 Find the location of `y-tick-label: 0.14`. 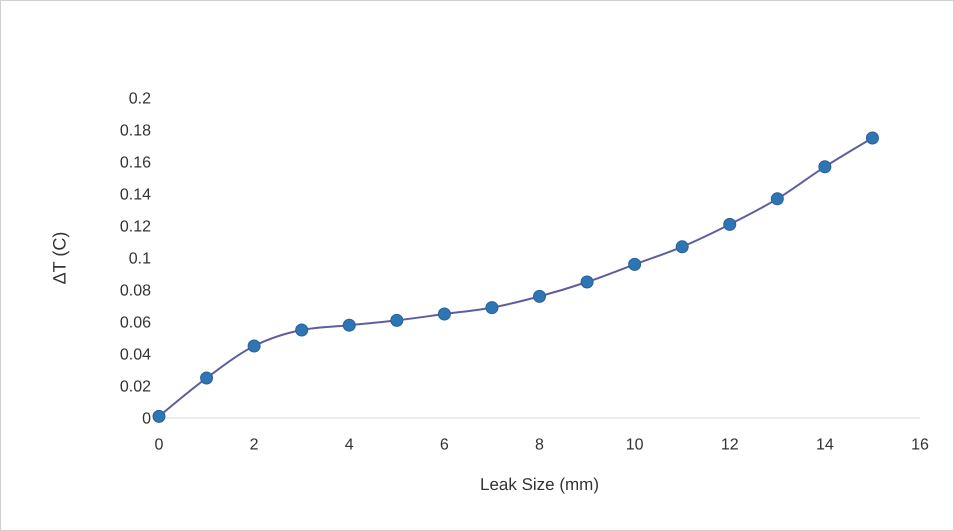

y-tick-label: 0.14 is located at coordinates (136, 195).